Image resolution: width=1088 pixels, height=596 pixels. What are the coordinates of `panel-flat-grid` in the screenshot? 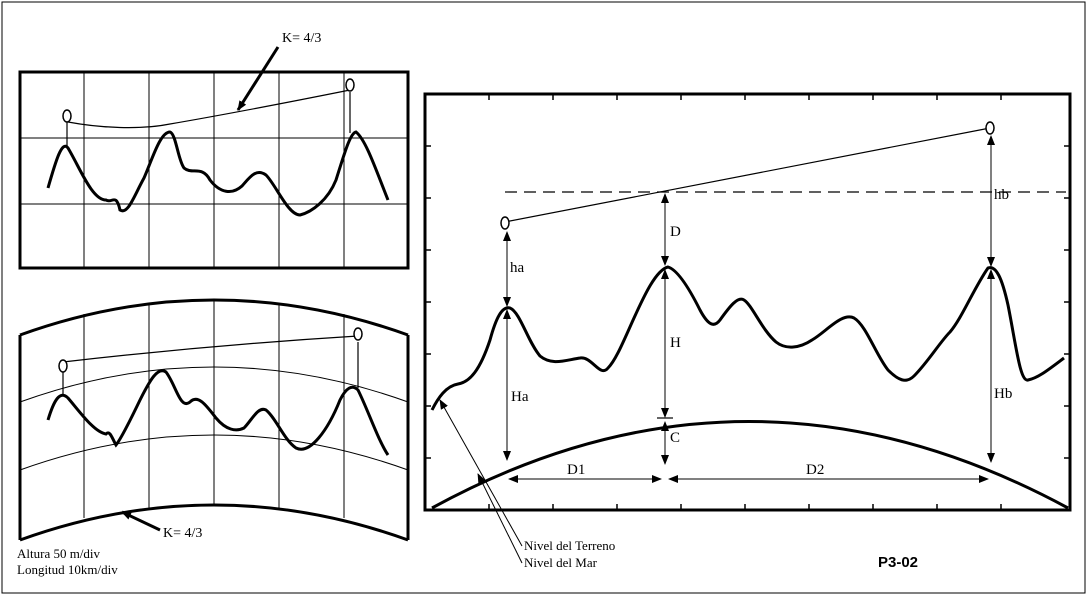 It's located at (214, 170).